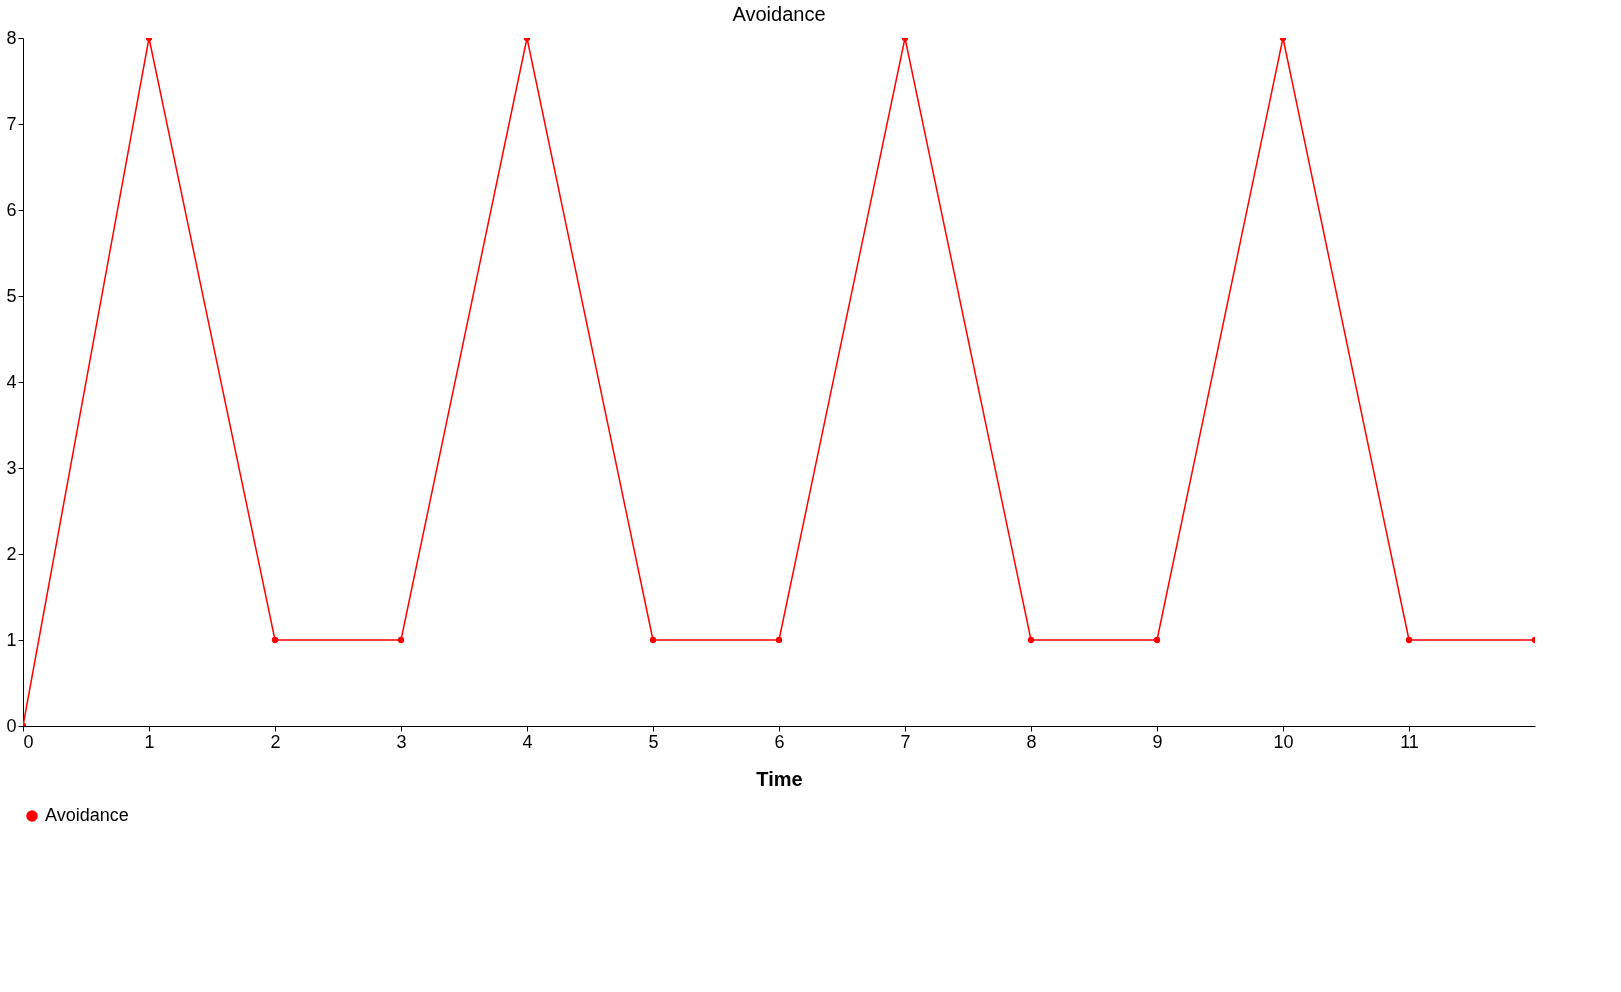  I want to click on x-tick-label: 7, so click(905, 741).